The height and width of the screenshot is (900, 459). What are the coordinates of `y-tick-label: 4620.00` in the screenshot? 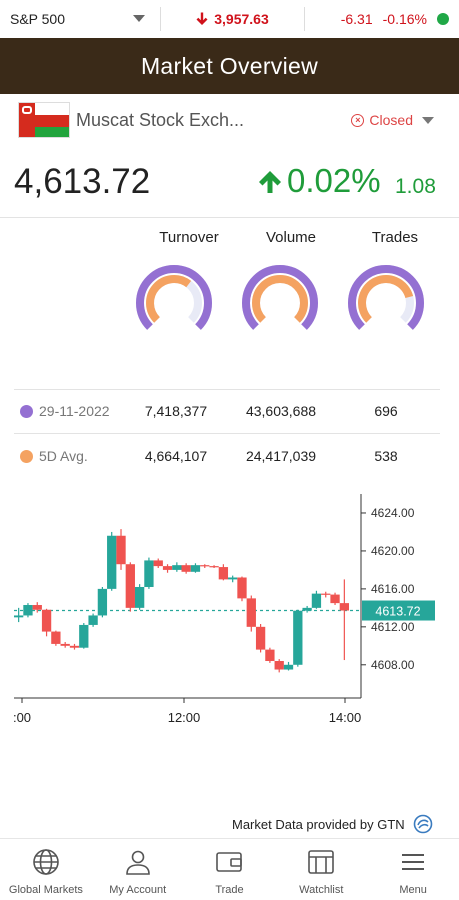 It's located at (393, 551).